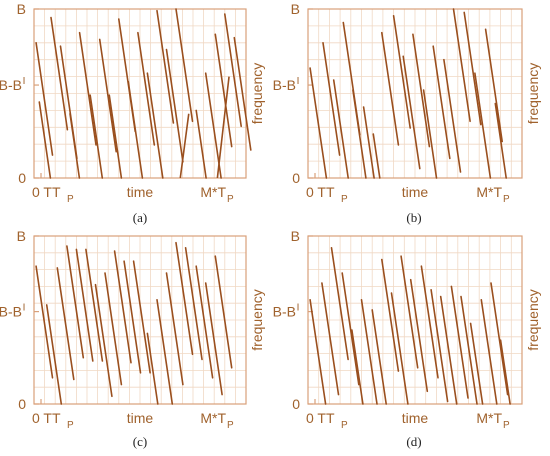  Describe the element at coordinates (140, 217) in the screenshot. I see `panel-caption: (a)` at that location.